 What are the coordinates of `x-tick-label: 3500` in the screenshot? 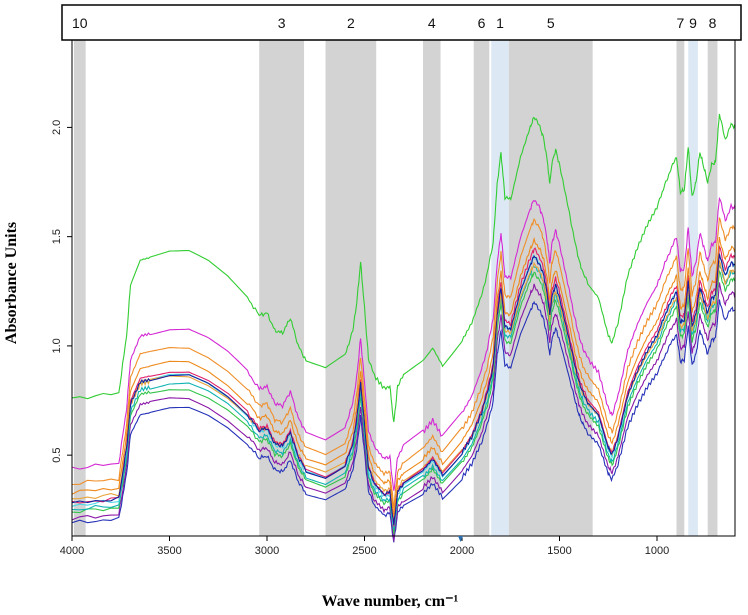 It's located at (169, 551).